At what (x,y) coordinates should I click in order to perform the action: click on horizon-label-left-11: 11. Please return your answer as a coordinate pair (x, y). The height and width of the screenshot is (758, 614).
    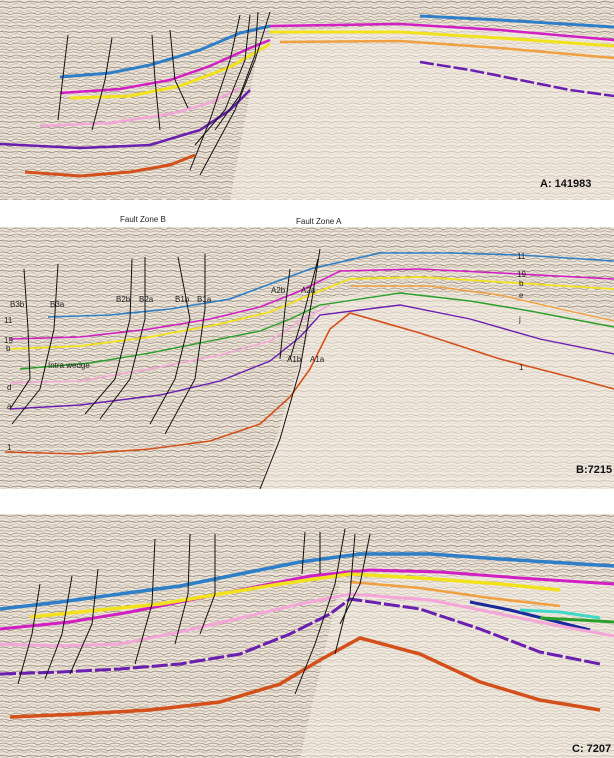
    Looking at the image, I should click on (8, 320).